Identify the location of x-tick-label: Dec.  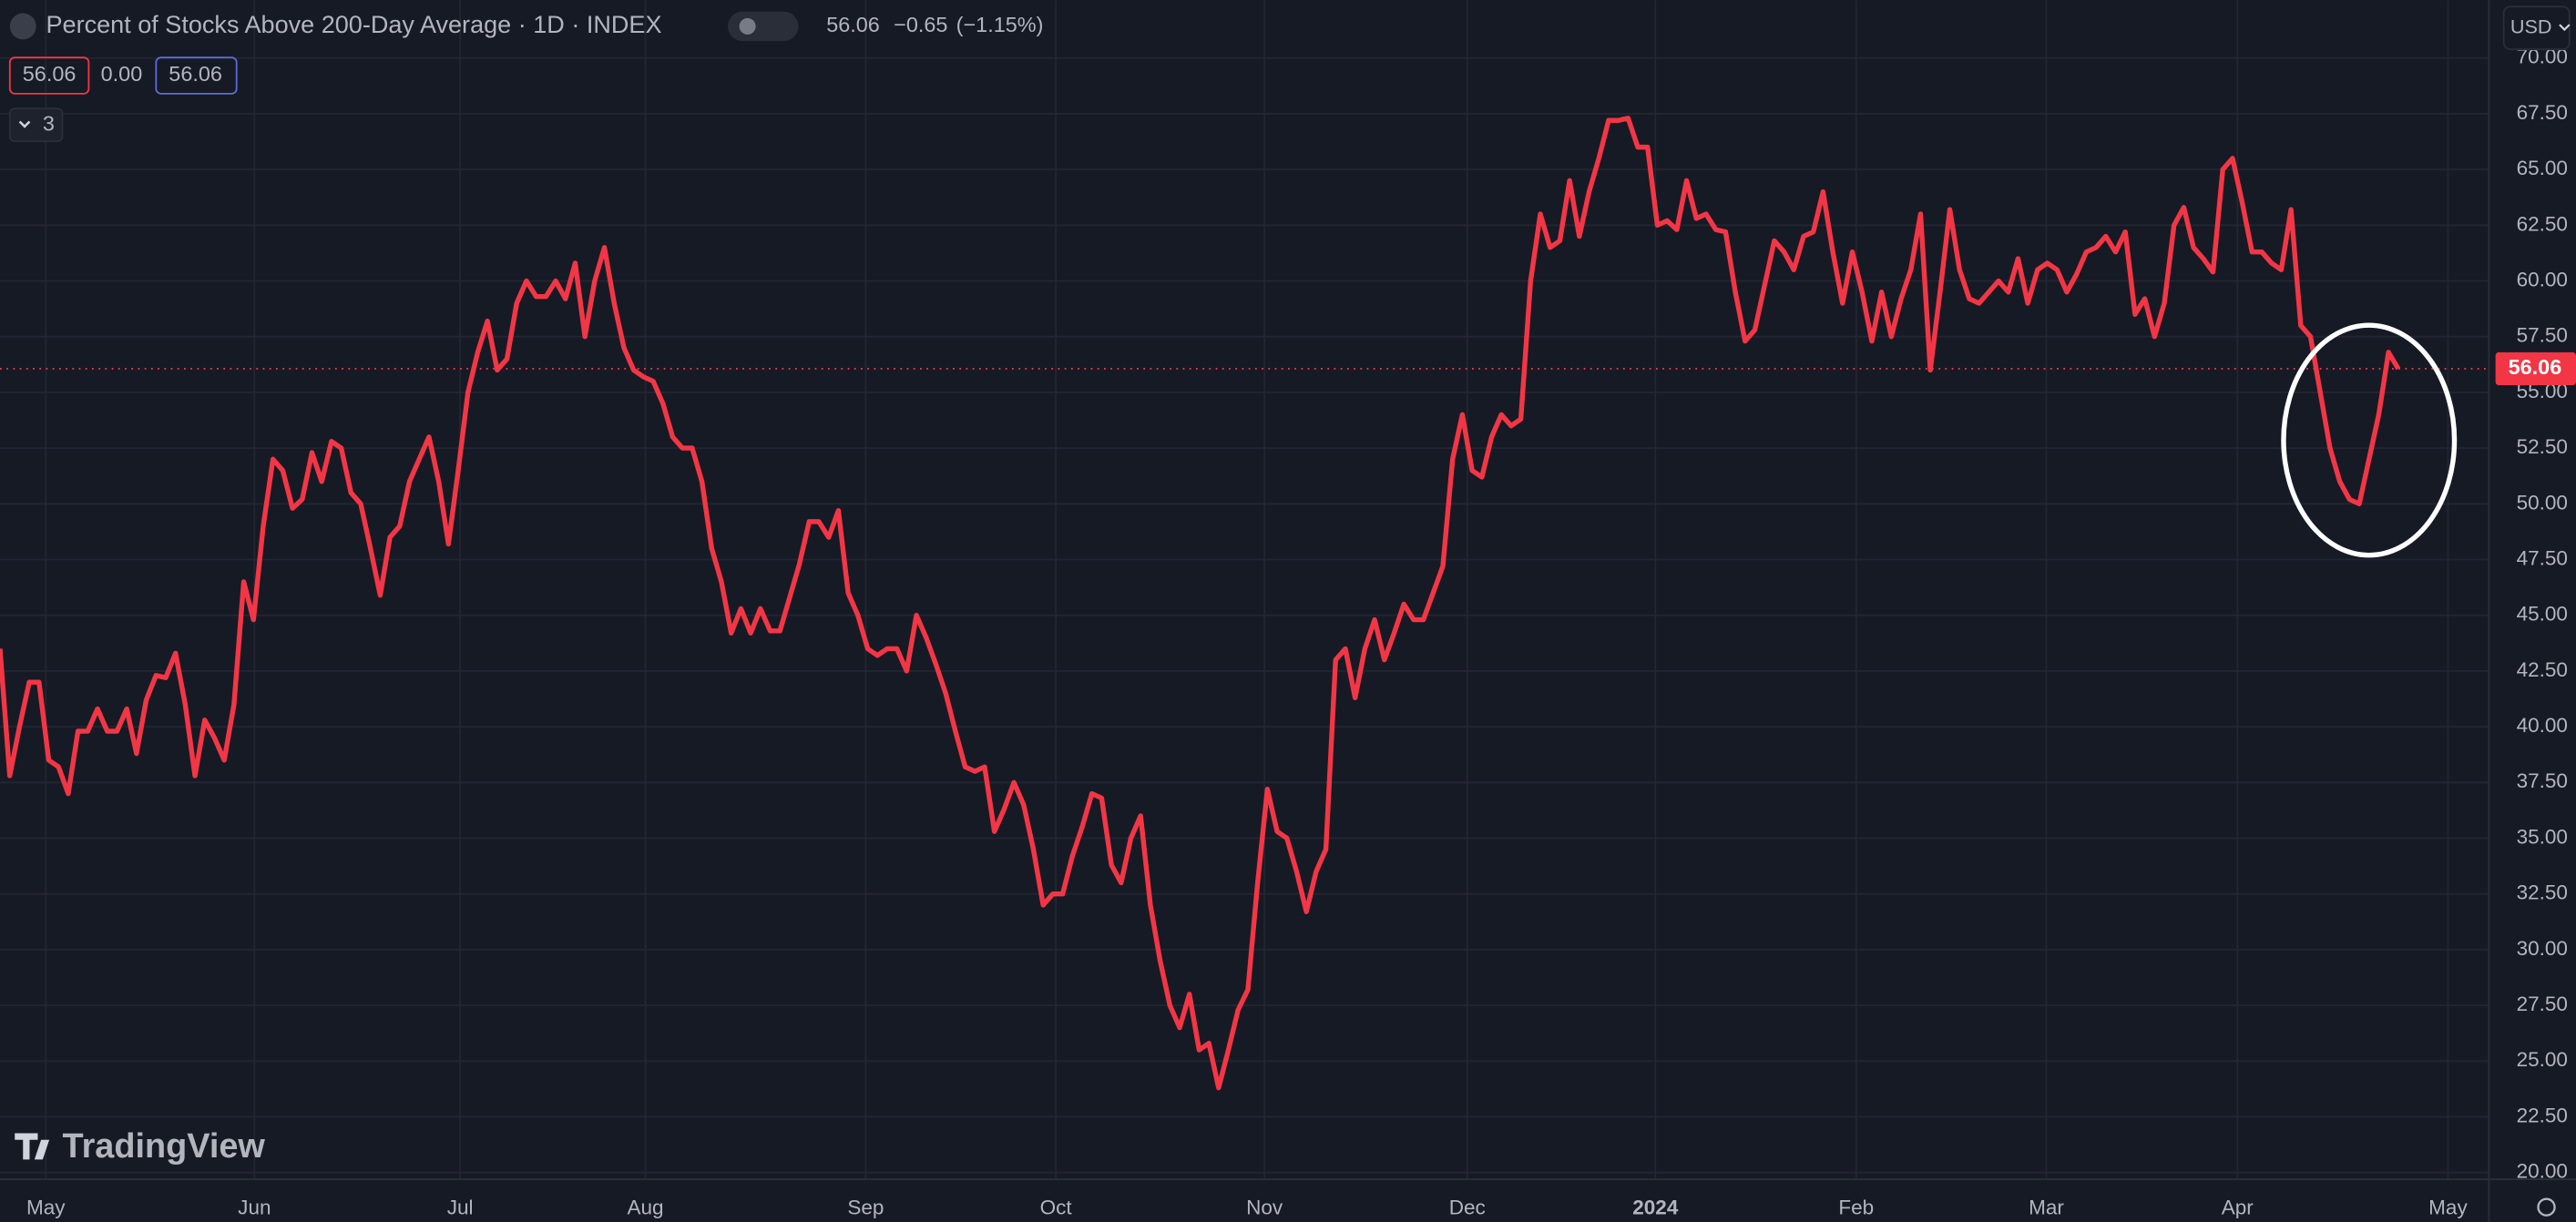
(1468, 1207).